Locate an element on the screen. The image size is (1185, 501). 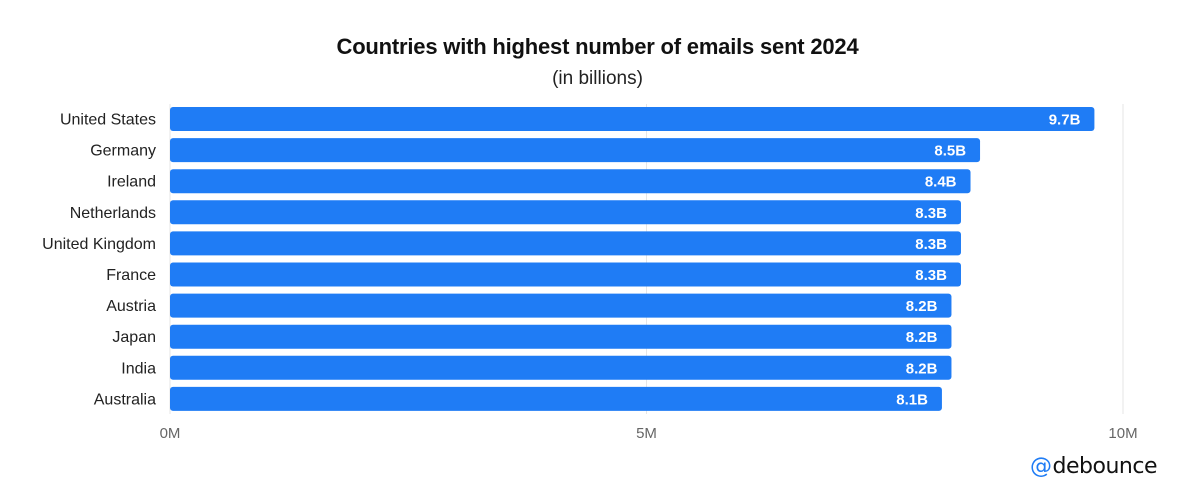
data-label: 8.4B is located at coordinates (941, 182).